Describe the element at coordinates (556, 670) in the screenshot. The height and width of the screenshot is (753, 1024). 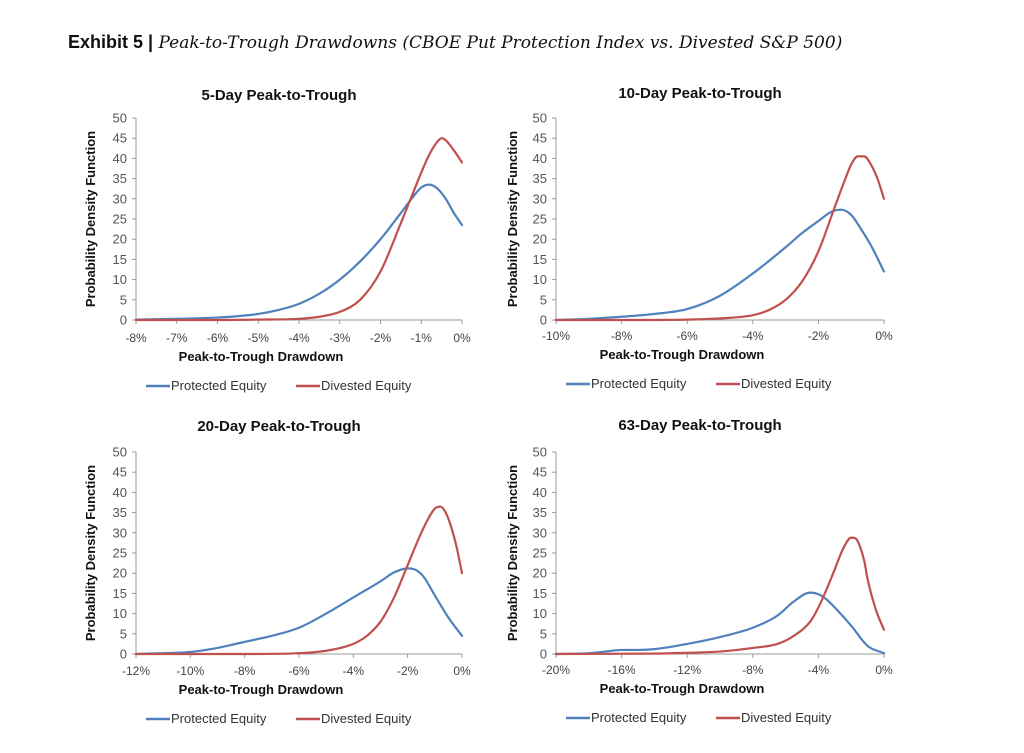
I see `x-tick-label: -20%` at that location.